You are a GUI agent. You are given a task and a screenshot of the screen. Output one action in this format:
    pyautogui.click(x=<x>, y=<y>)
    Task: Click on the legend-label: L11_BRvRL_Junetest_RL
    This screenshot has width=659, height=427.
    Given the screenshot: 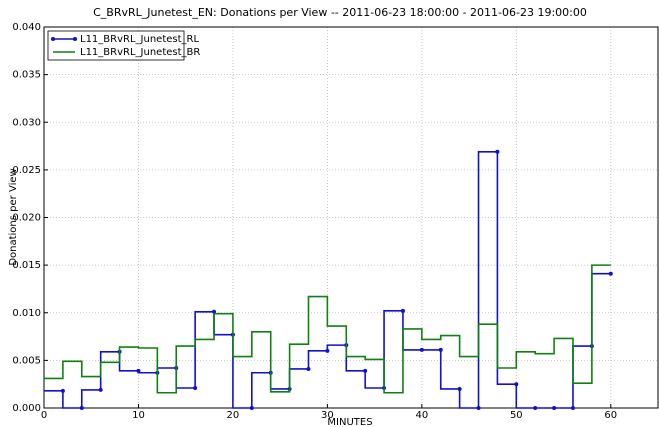 What is the action you would take?
    pyautogui.click(x=139, y=39)
    